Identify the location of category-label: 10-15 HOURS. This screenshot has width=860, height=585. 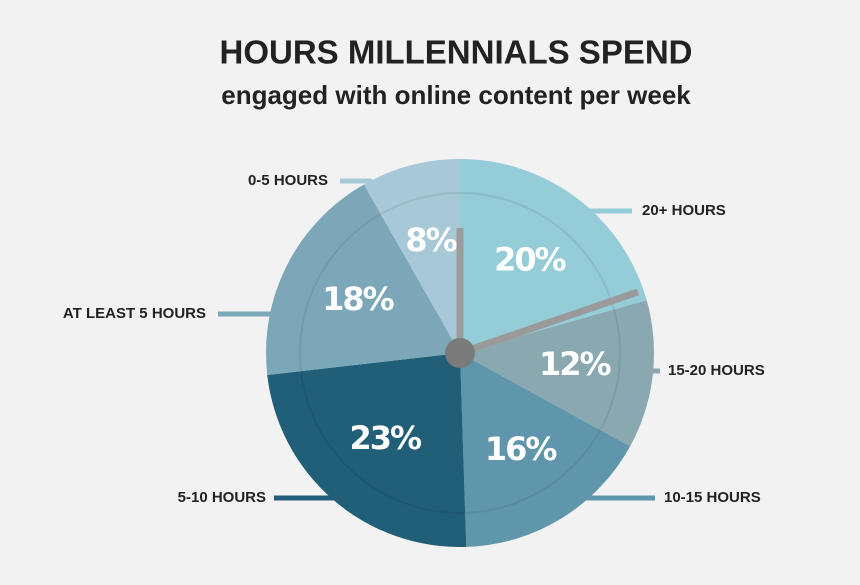
(712, 497).